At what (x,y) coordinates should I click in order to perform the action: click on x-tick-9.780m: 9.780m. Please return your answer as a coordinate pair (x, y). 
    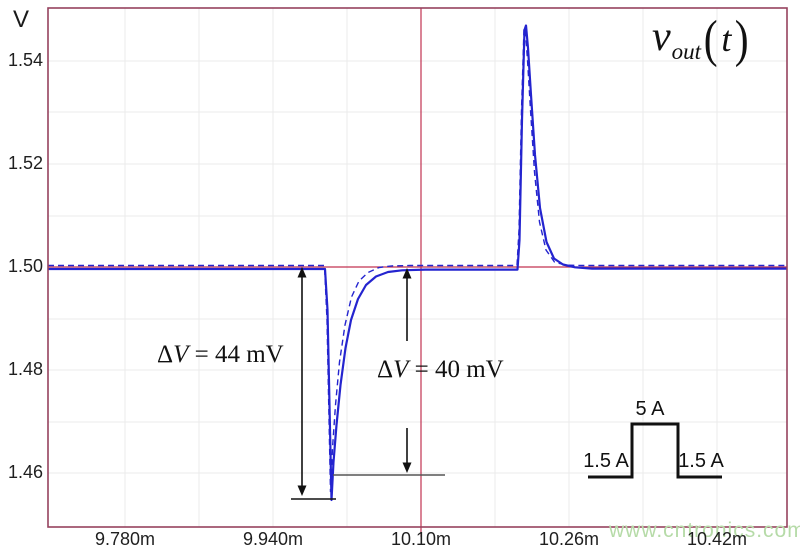
    Looking at the image, I should click on (125, 539).